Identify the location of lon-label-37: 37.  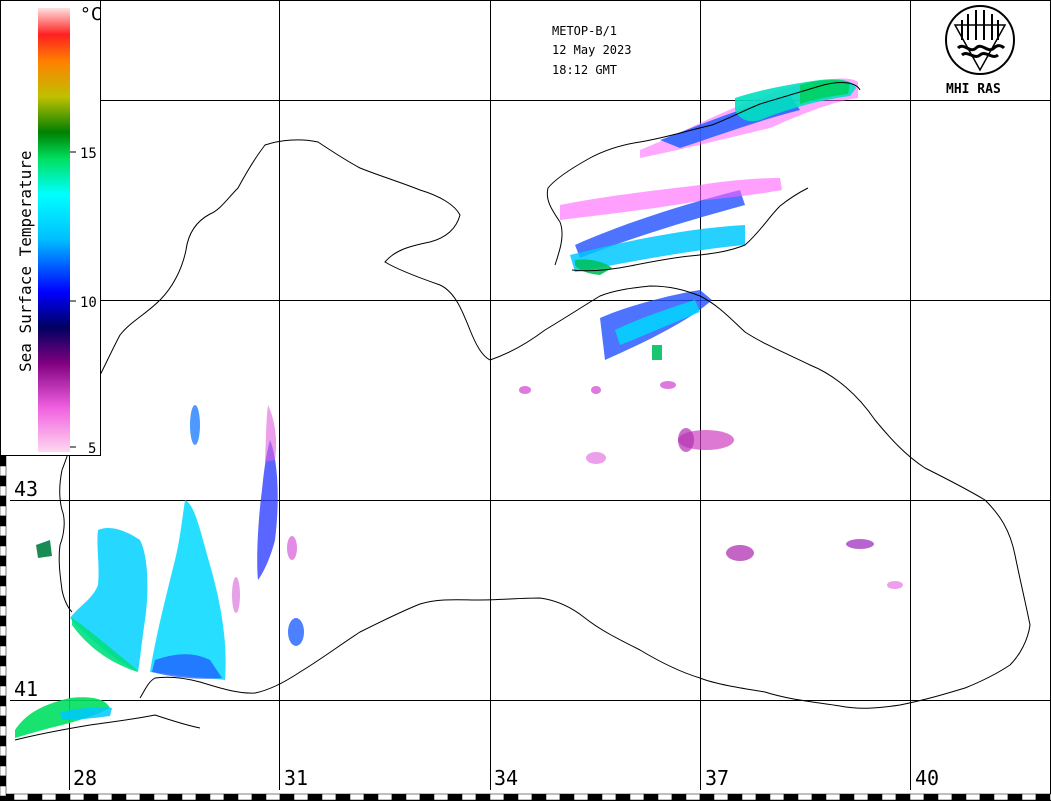
(717, 778).